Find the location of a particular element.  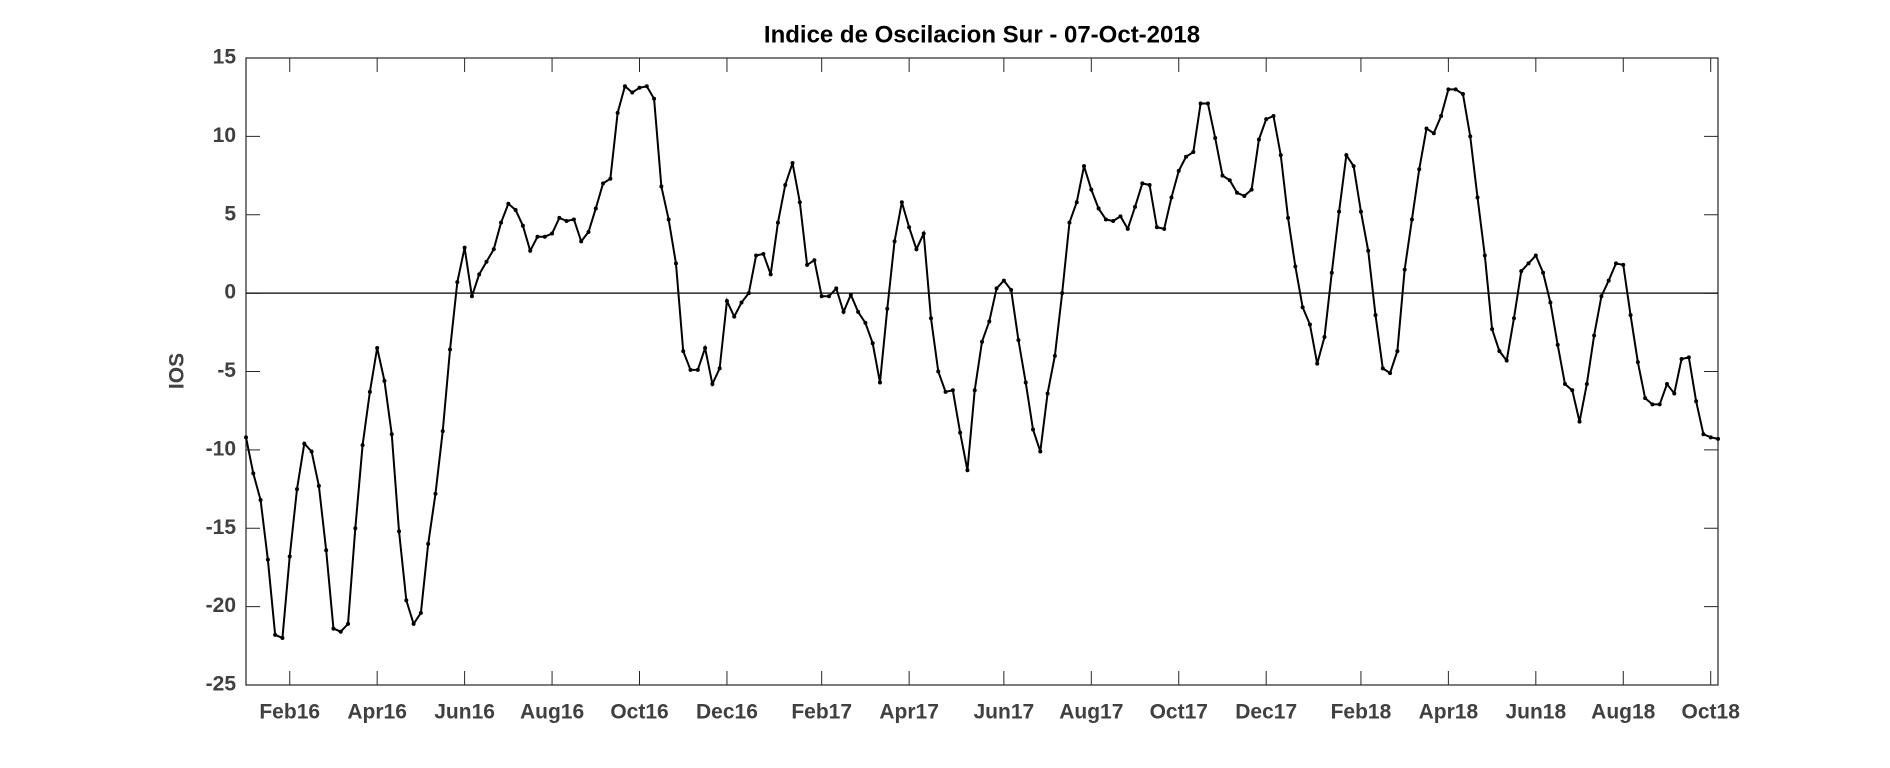

y-tick-label: 15 is located at coordinates (225, 57).